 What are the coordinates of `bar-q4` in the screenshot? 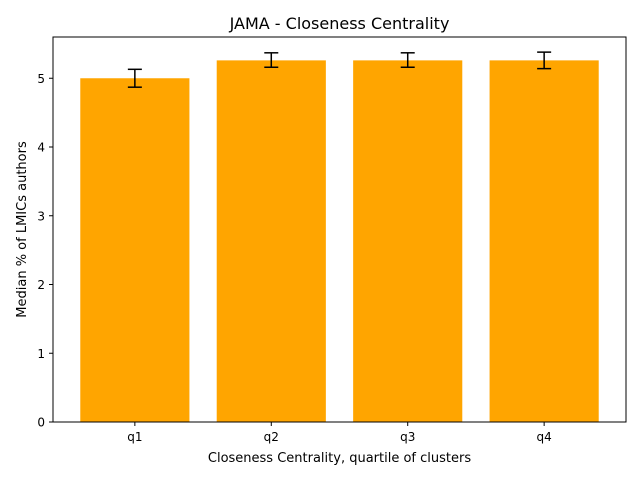 It's located at (544, 241).